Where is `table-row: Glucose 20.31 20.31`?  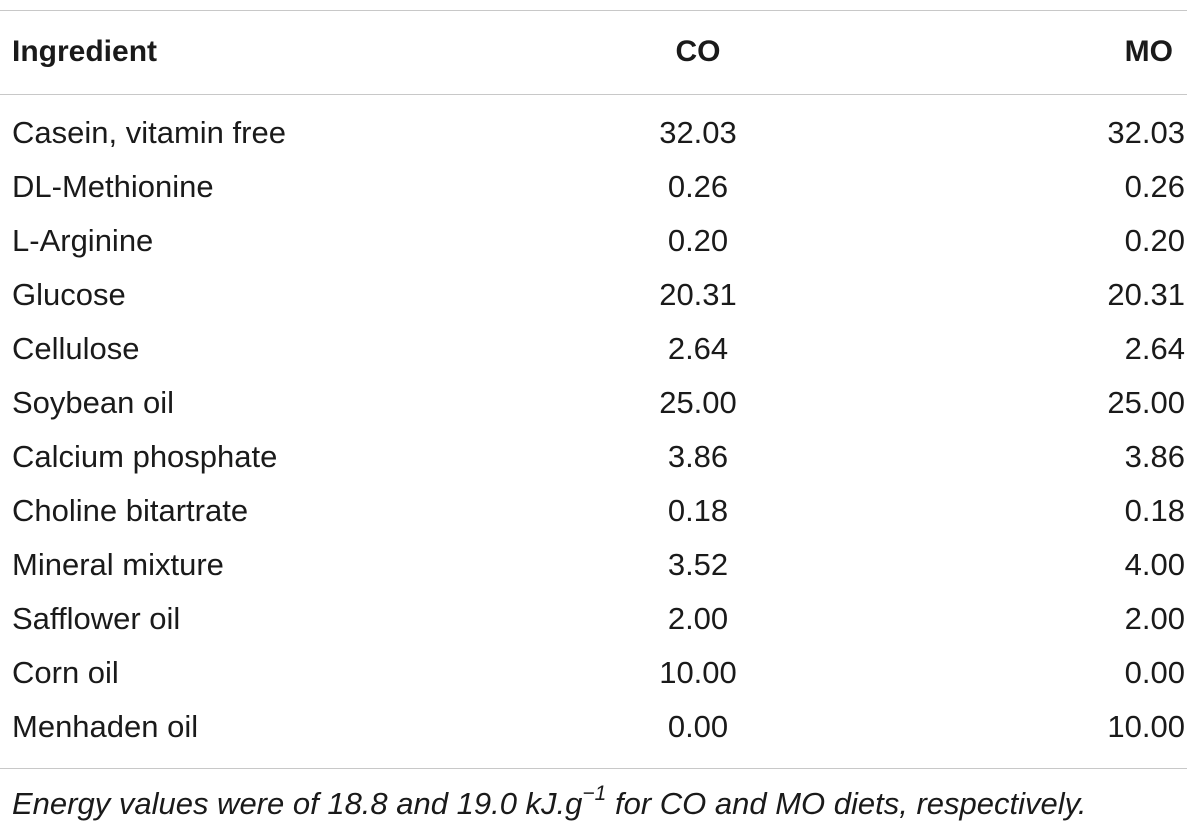
table-row: Glucose 20.31 20.31 is located at coordinates (593, 295).